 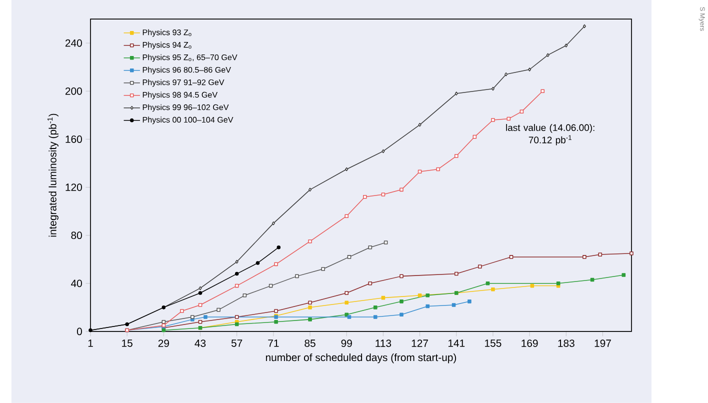 I want to click on x-tick-label: 155, so click(x=493, y=343).